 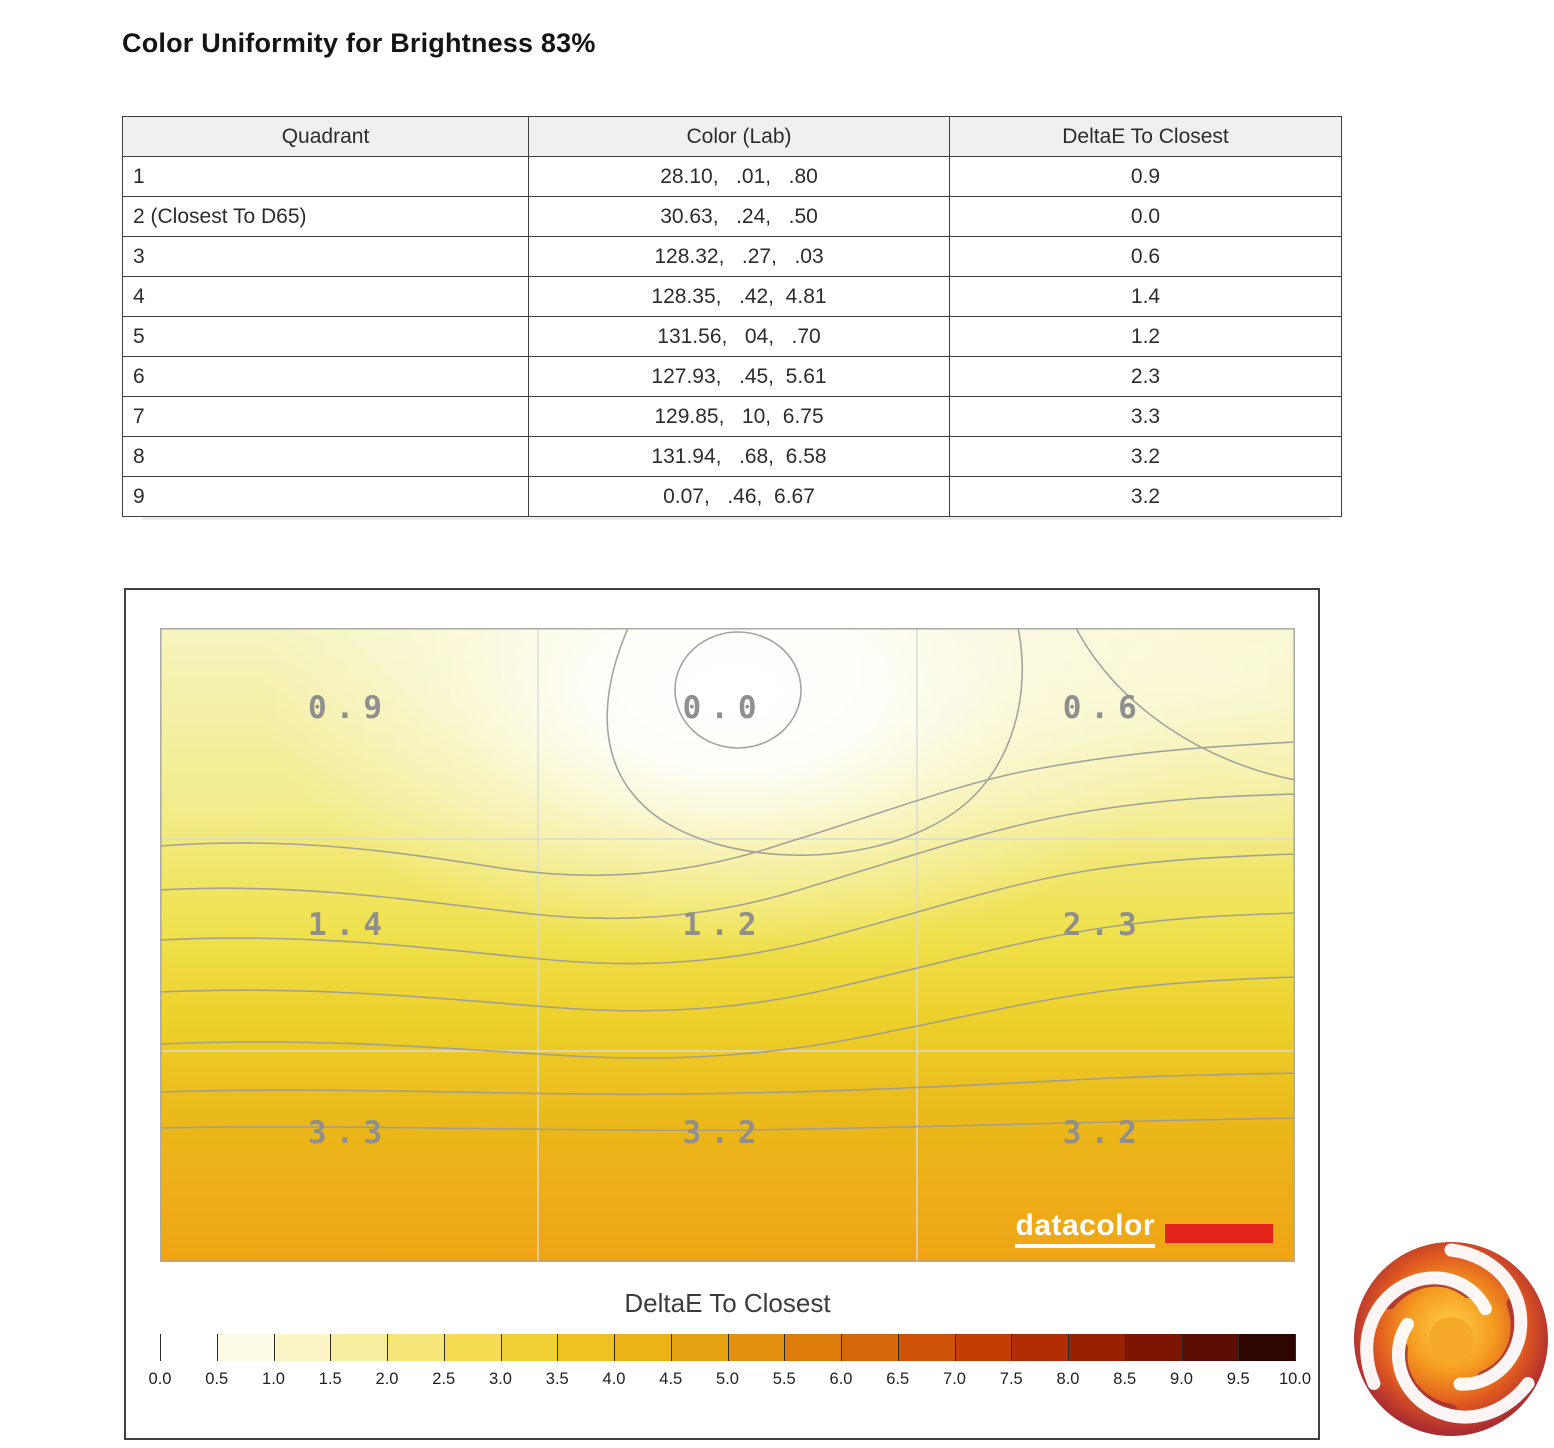 What do you see at coordinates (1085, 1229) in the screenshot?
I see `datacolor-wordmark: datacolor` at bounding box center [1085, 1229].